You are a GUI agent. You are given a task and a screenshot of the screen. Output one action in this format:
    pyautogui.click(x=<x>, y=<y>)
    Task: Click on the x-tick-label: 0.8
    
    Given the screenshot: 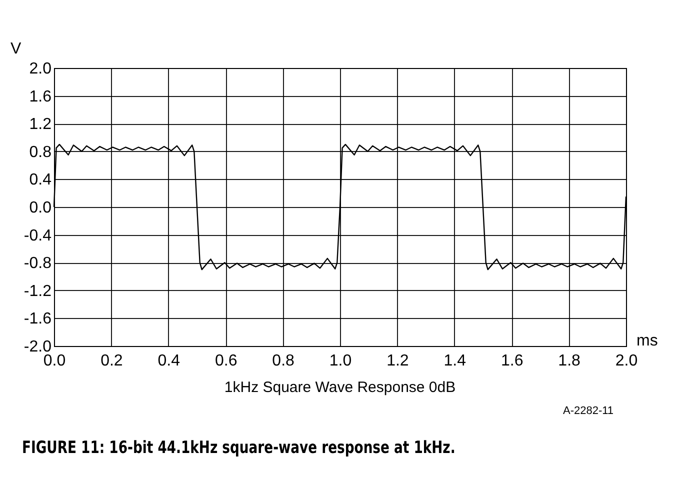 What is the action you would take?
    pyautogui.click(x=283, y=361)
    